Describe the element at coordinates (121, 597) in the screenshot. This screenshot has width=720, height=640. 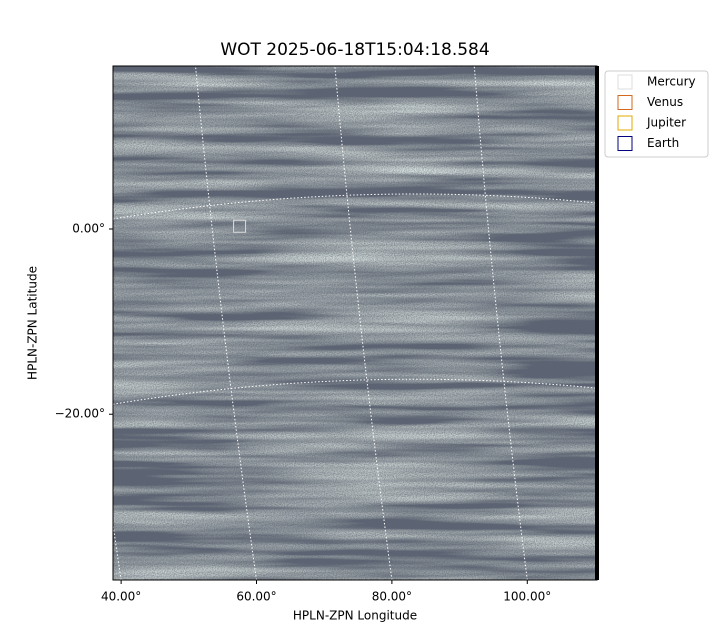
I see `x-tick-label: 40.00°` at that location.